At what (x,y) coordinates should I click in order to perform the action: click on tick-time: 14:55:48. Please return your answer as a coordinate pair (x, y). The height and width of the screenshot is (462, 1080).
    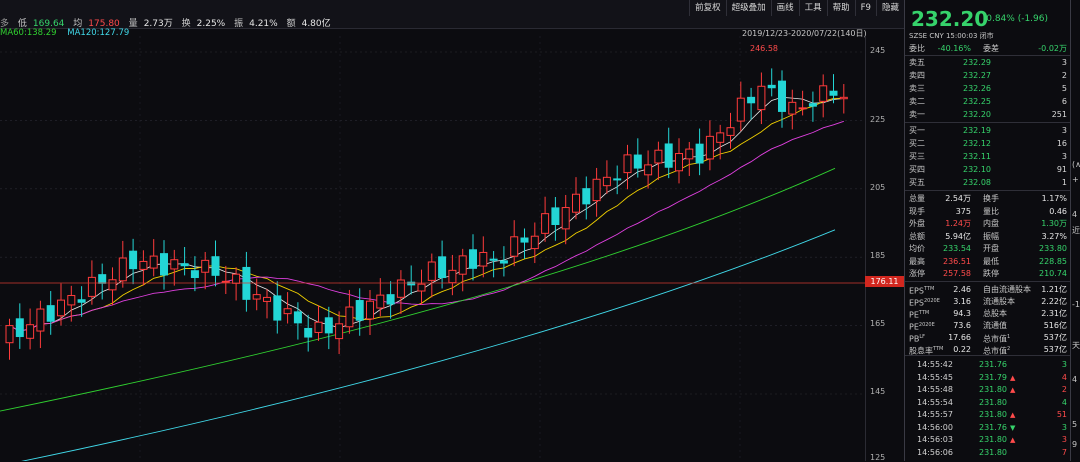
    Looking at the image, I should click on (935, 389).